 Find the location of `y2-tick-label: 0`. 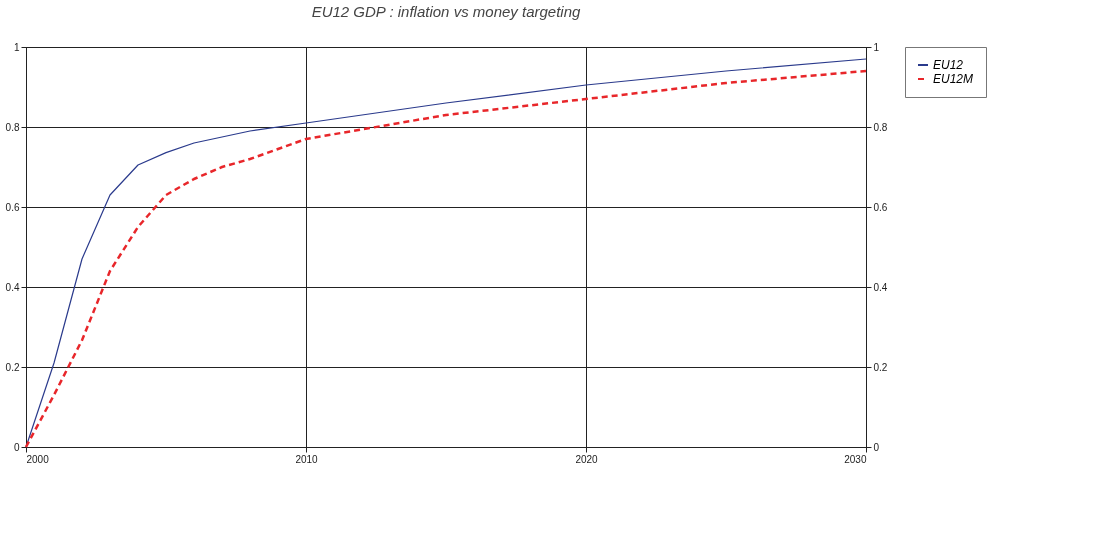

y2-tick-label: 0 is located at coordinates (876, 447).